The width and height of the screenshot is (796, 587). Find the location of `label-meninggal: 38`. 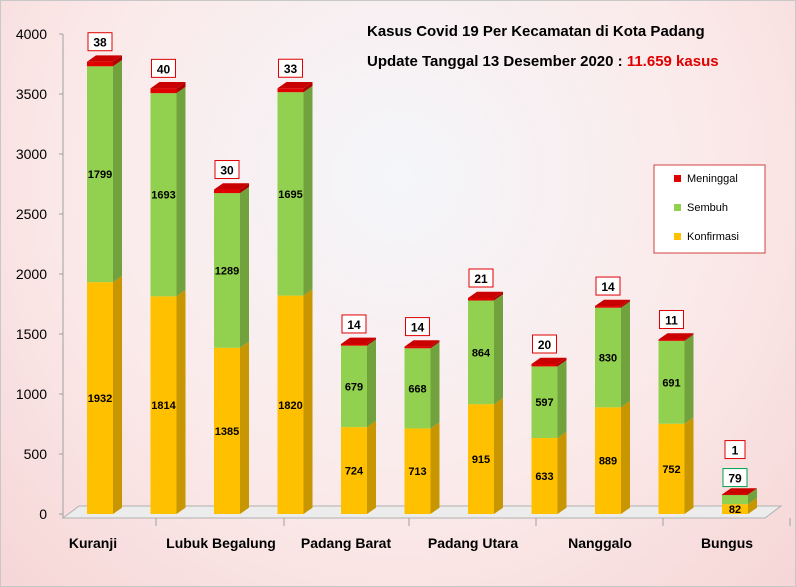

label-meninggal: 38 is located at coordinates (100, 43).